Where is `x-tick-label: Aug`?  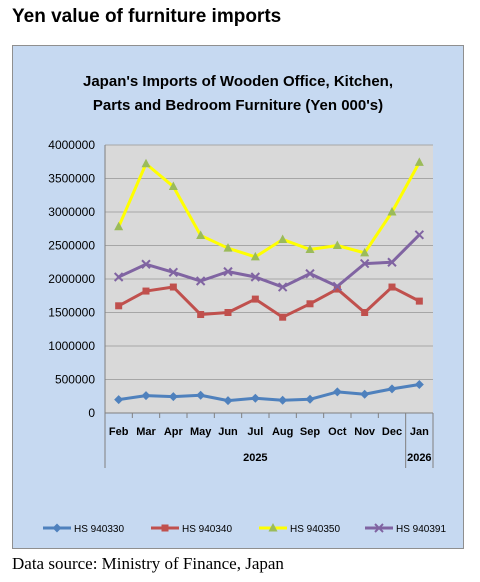 x-tick-label: Aug is located at coordinates (282, 432).